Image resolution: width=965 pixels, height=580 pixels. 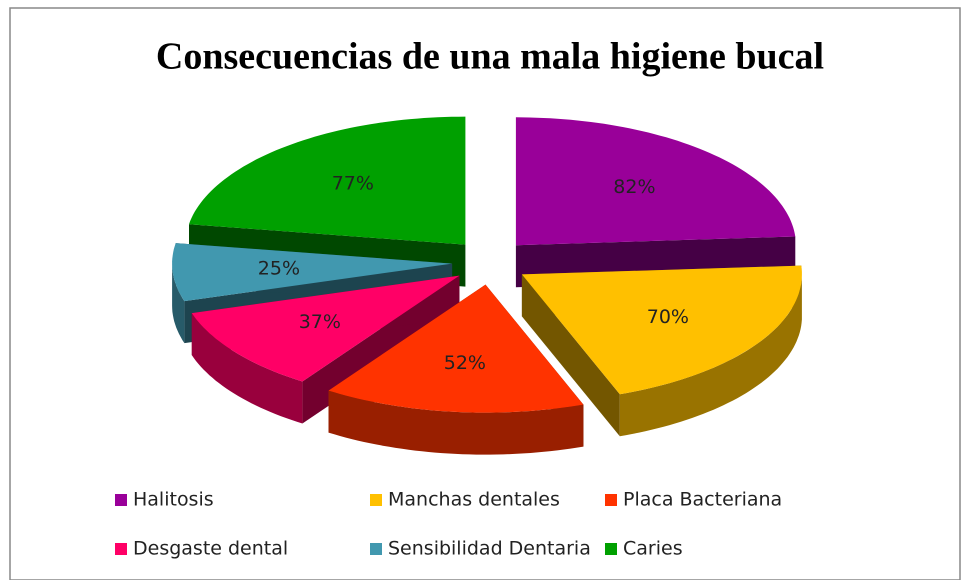 I want to click on data-label: 77%, so click(x=353, y=184).